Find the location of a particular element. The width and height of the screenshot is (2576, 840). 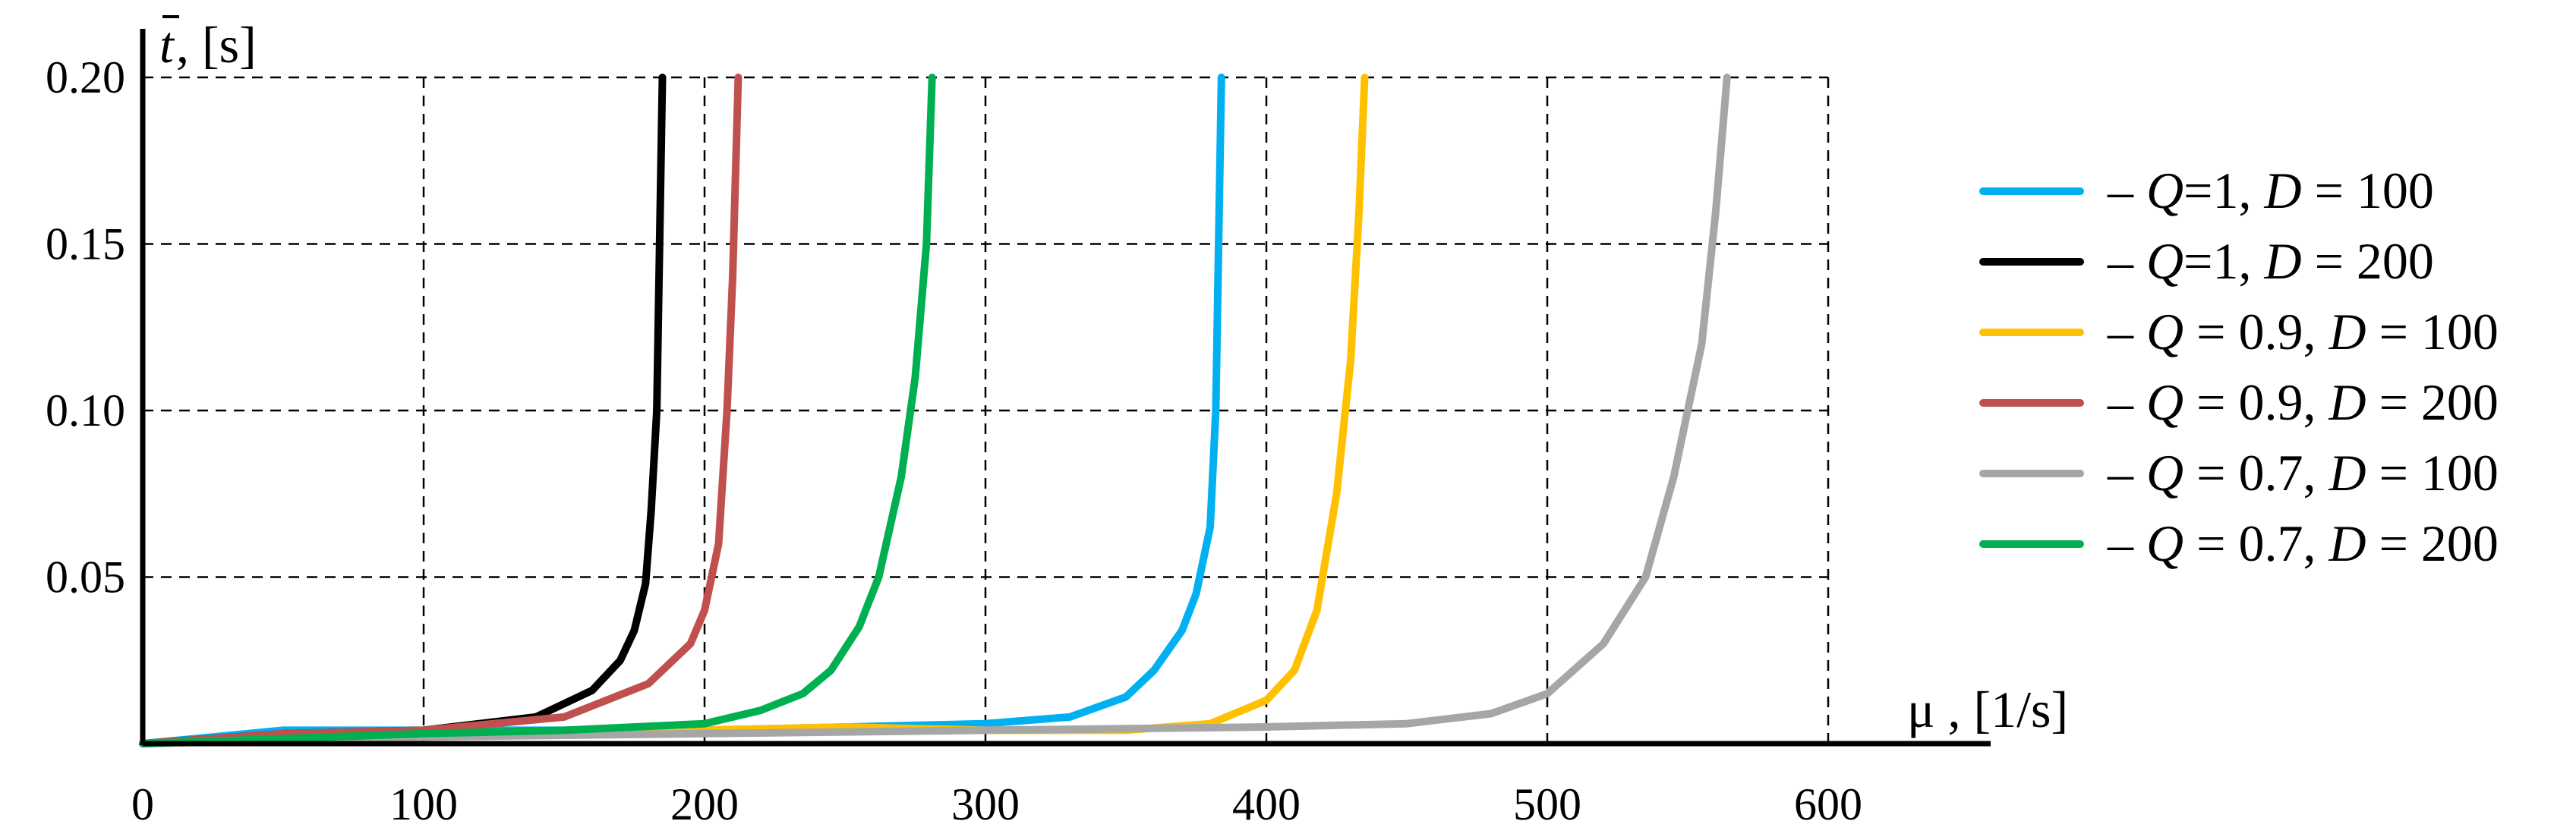

legend-item-3: – Q = 0.9, D = 100 is located at coordinates (2239, 331).